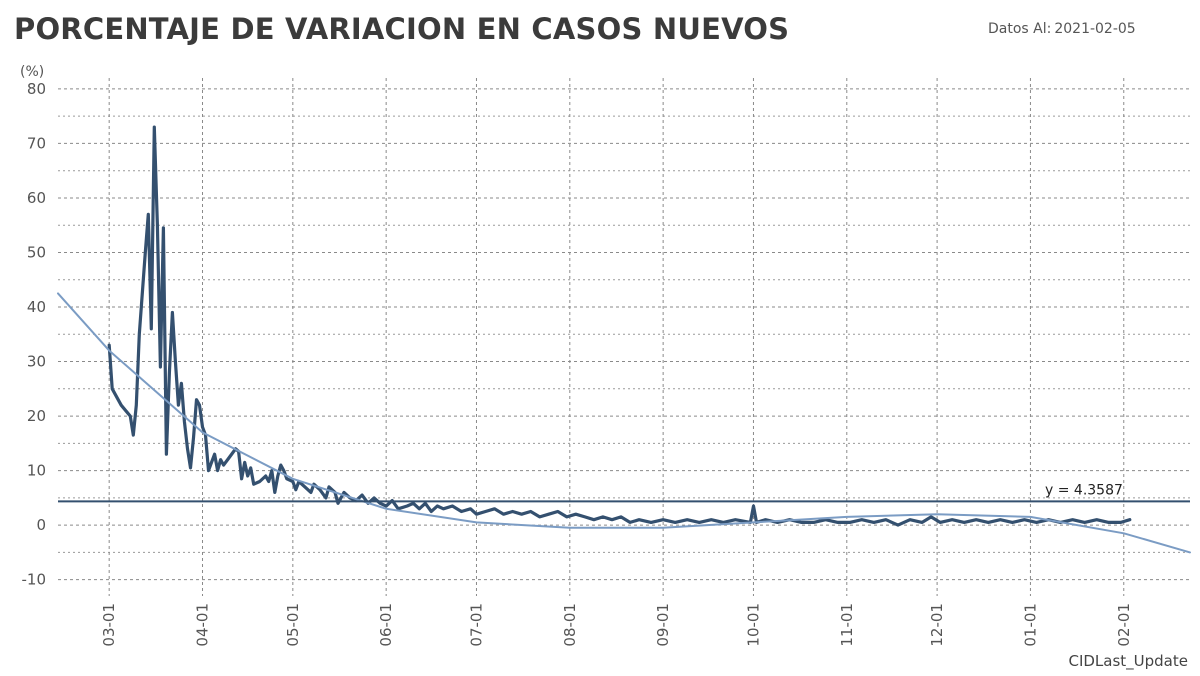 Image resolution: width=1200 pixels, height=676 pixels. Describe the element at coordinates (34, 334) in the screenshot. I see `y-axis-ticks: -10 0 10 20 30 40 50 60 70 80` at that location.